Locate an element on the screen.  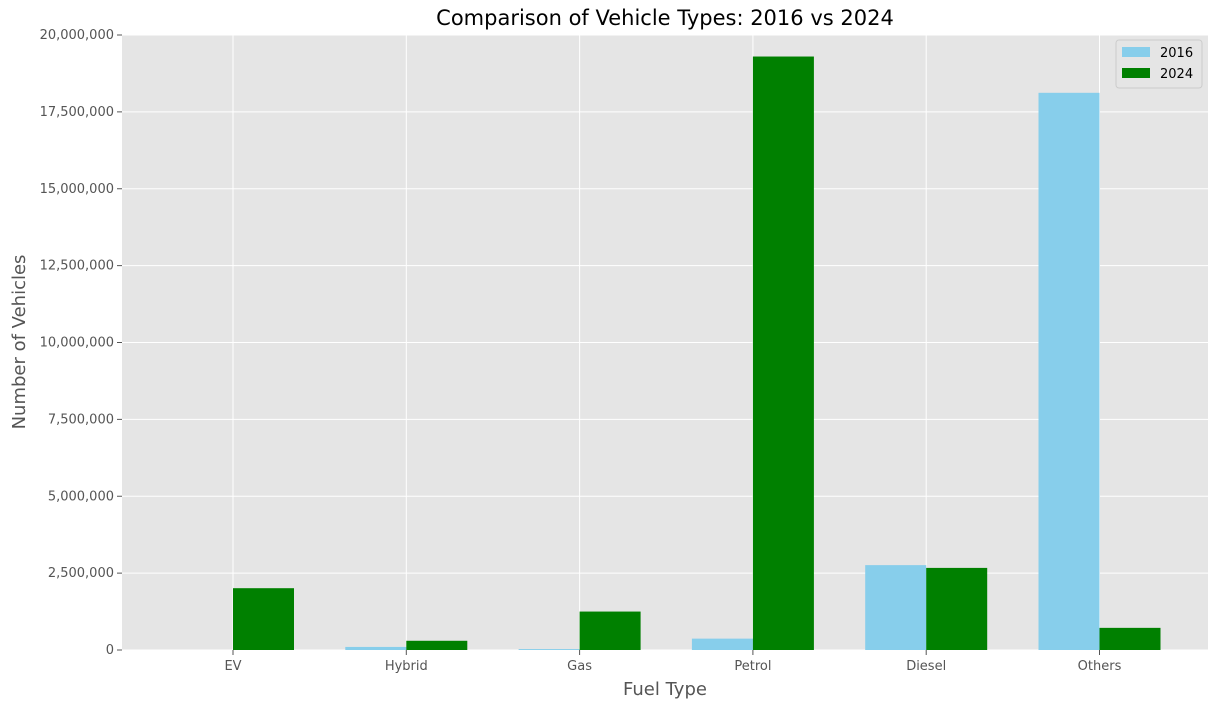
bar-2016-gas is located at coordinates (549, 649).